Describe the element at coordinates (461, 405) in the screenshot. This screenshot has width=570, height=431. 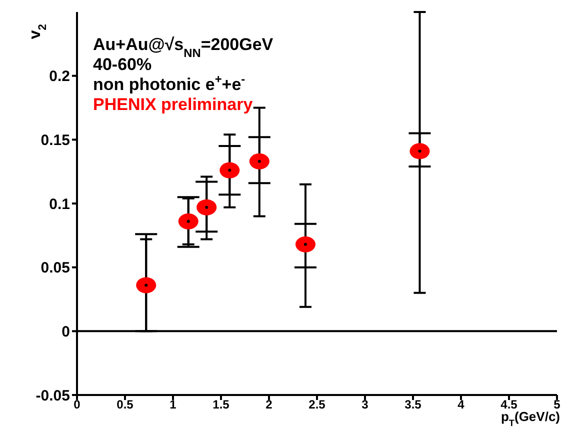
I see `x-tick-label: 4` at that location.